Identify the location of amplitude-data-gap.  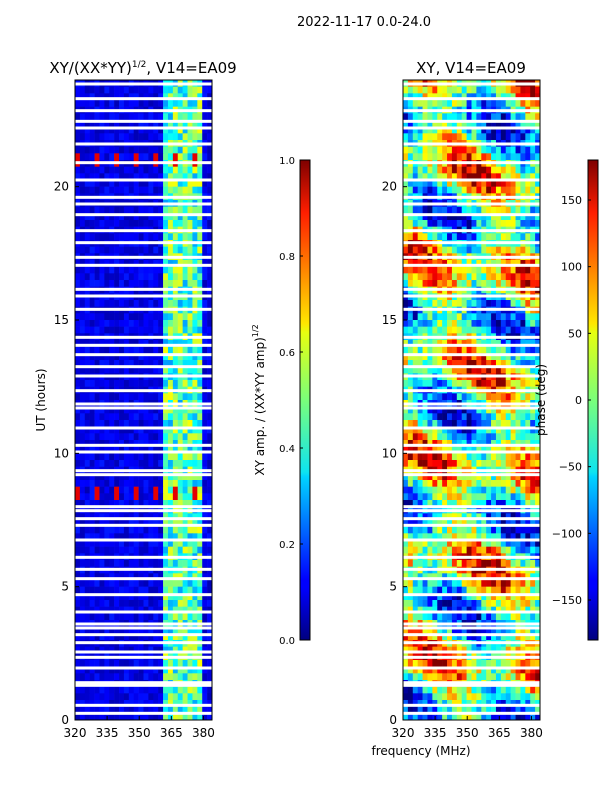
(143, 624).